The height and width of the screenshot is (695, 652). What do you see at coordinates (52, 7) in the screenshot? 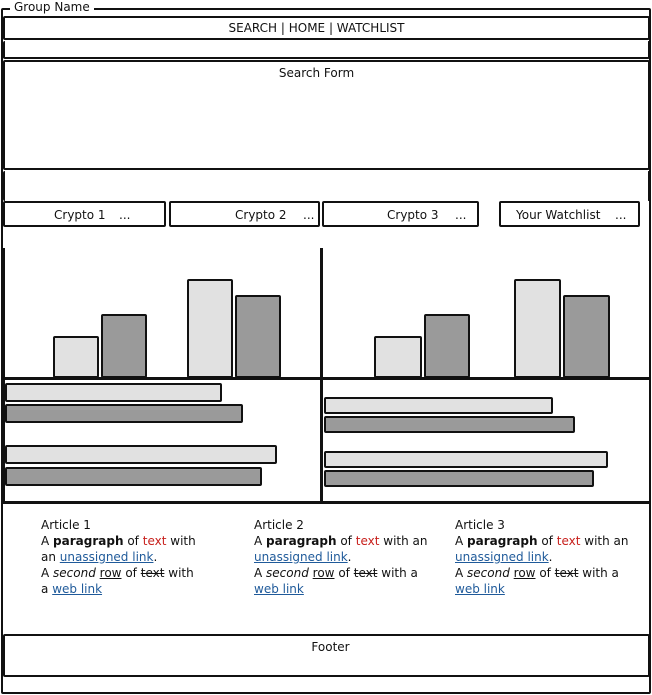
I see `group-name-label: Group Name` at bounding box center [52, 7].